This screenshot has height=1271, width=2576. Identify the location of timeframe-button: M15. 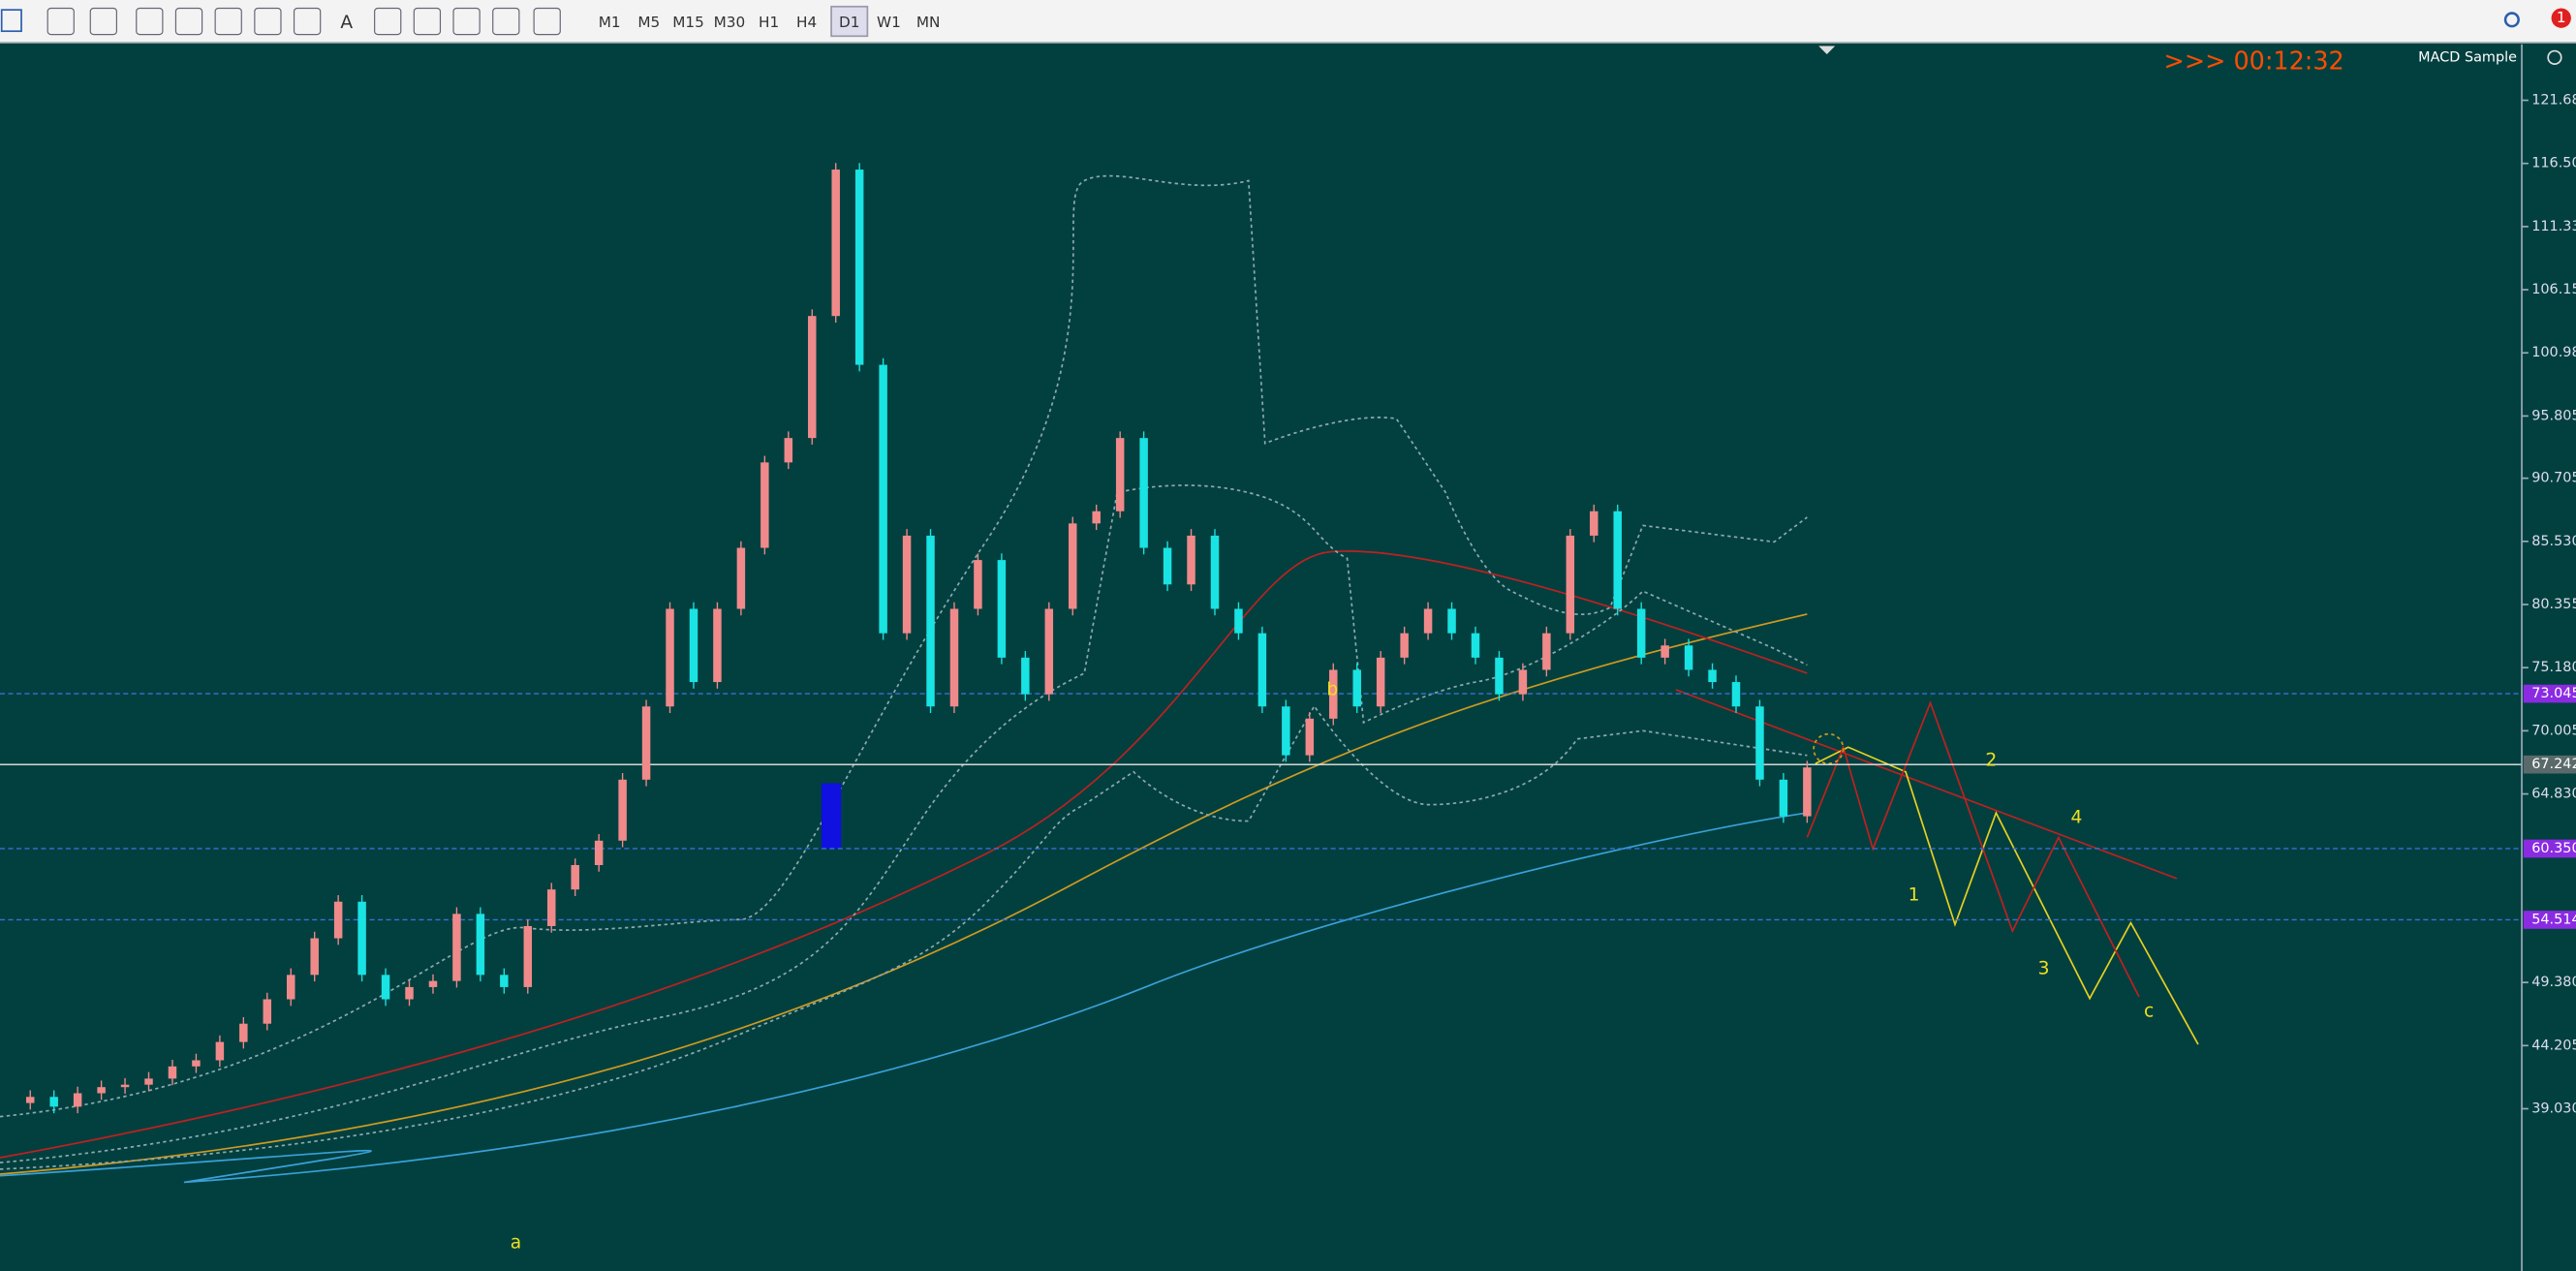
(688, 22).